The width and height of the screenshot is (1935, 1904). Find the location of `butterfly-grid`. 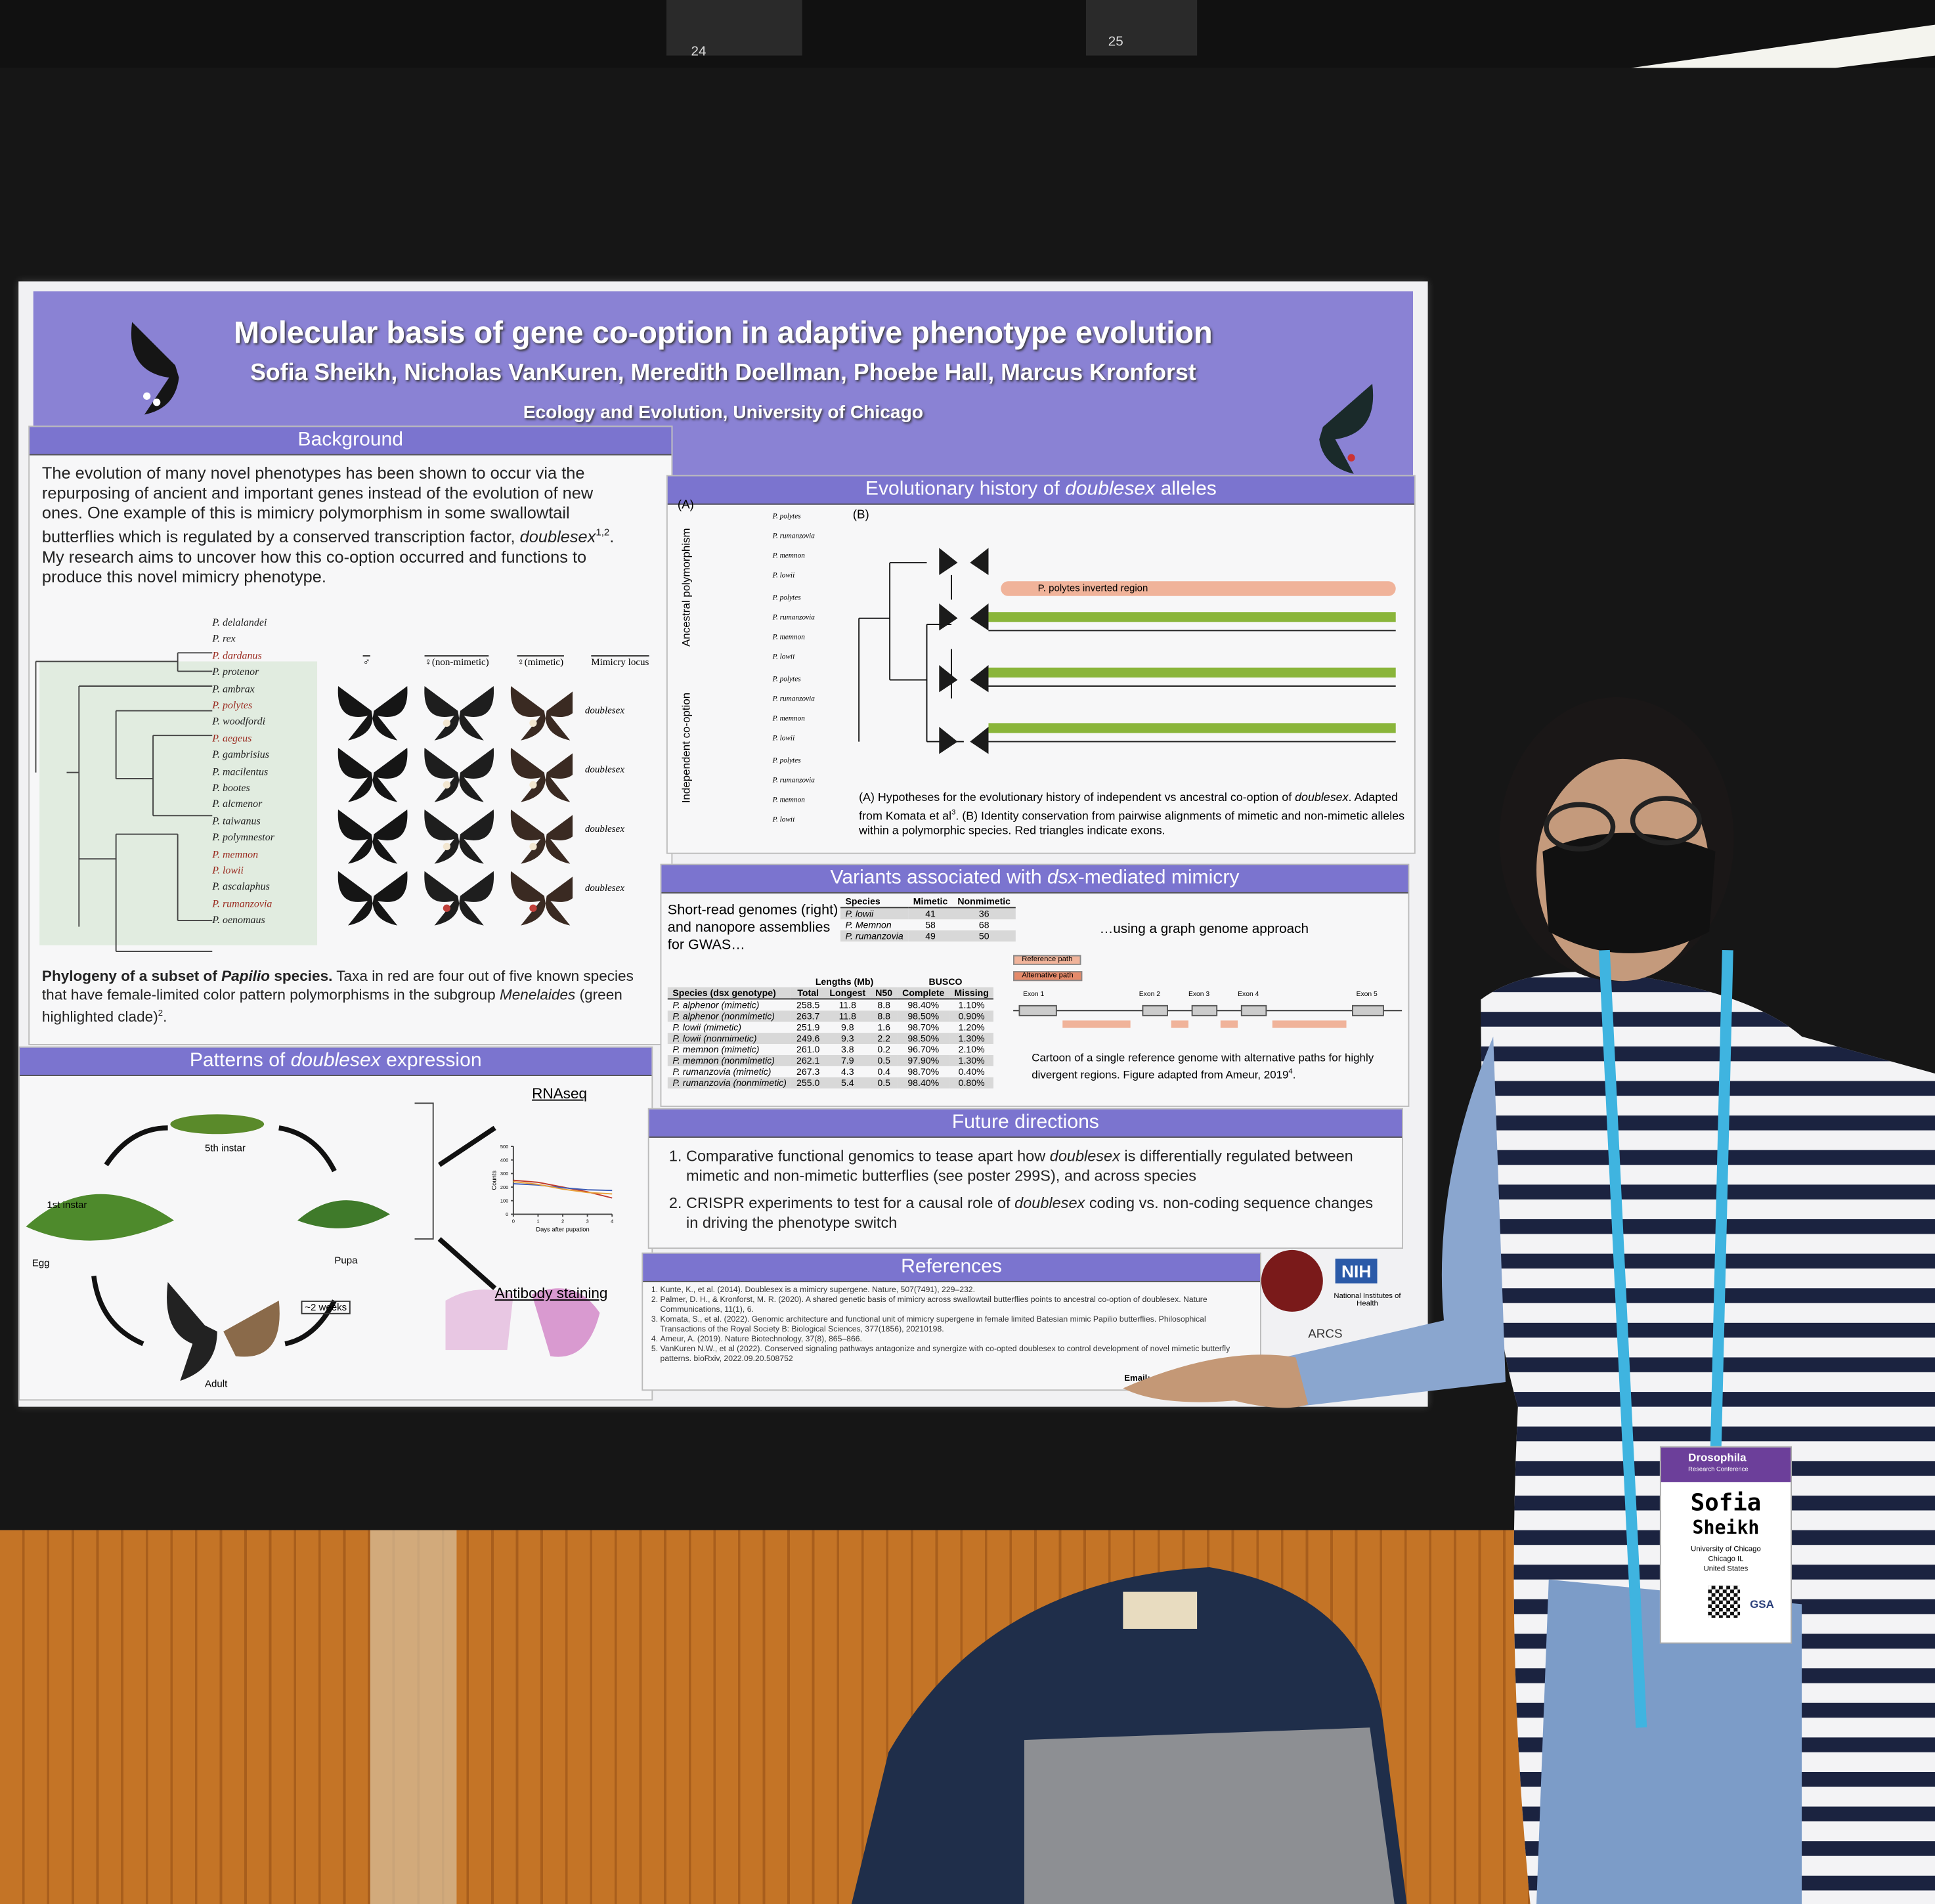

butterfly-grid is located at coordinates (455, 806).